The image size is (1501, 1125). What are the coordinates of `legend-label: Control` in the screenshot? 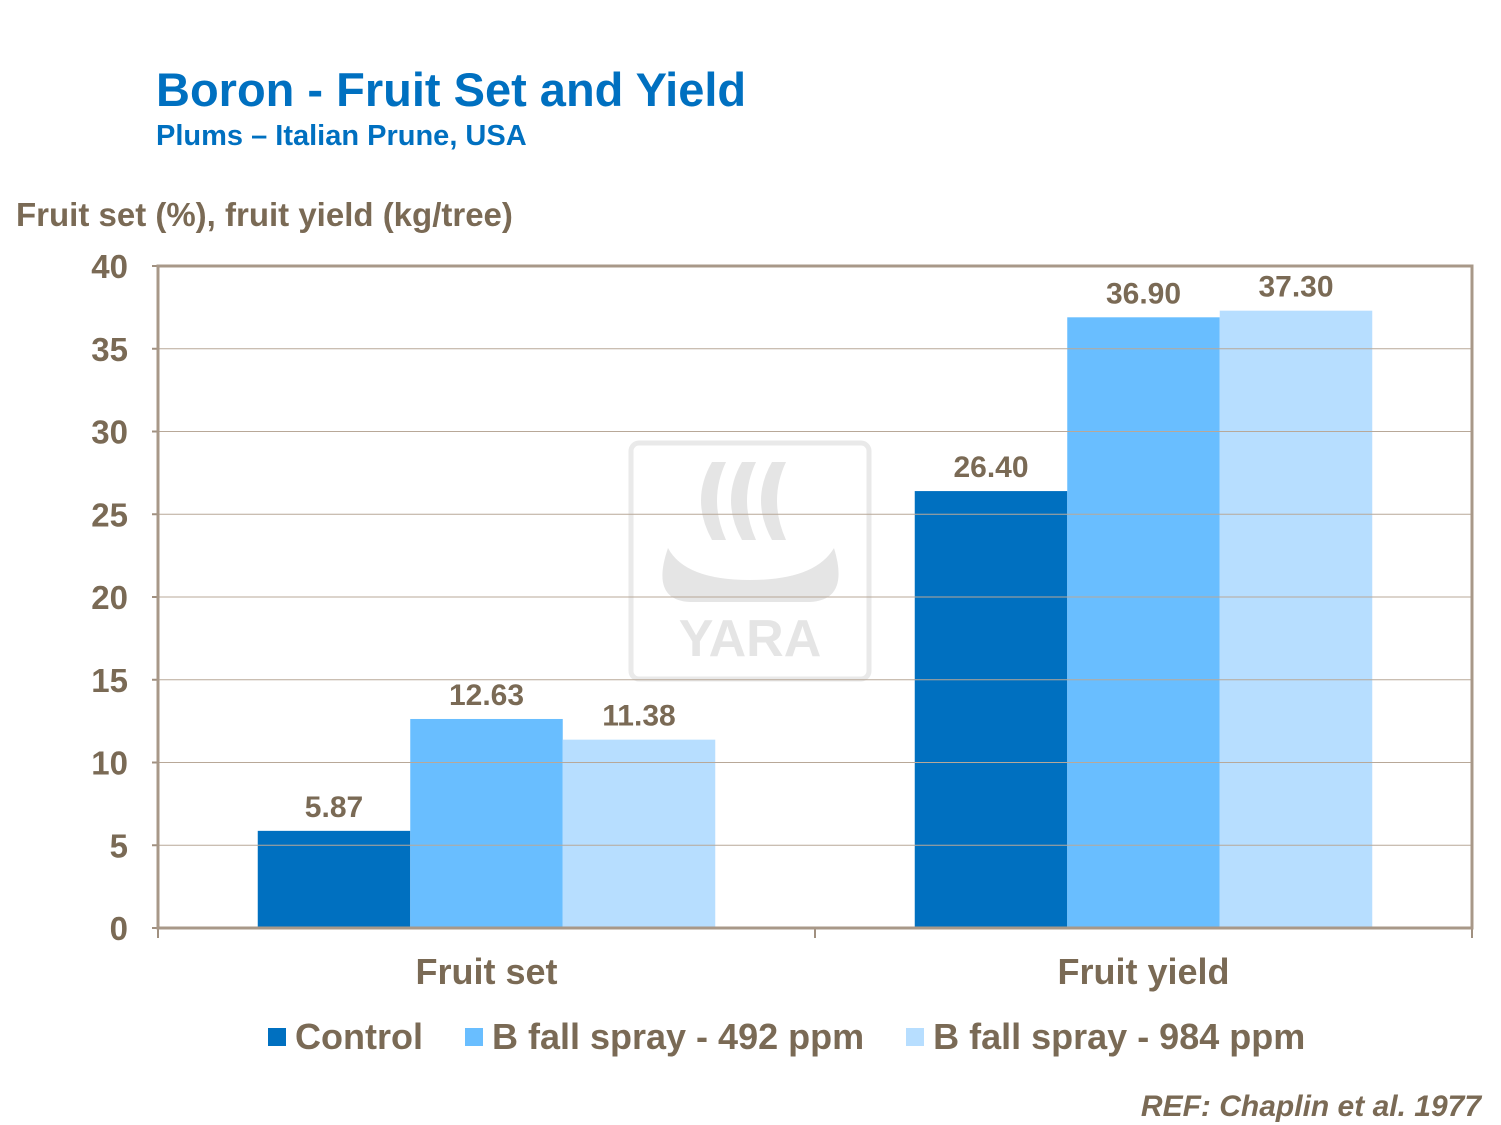 It's located at (359, 1036).